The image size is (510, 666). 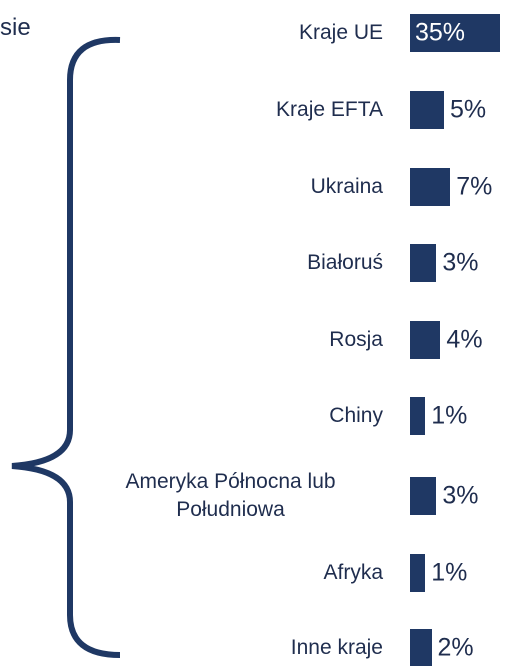 I want to click on category-label: Chiny, so click(x=356, y=415).